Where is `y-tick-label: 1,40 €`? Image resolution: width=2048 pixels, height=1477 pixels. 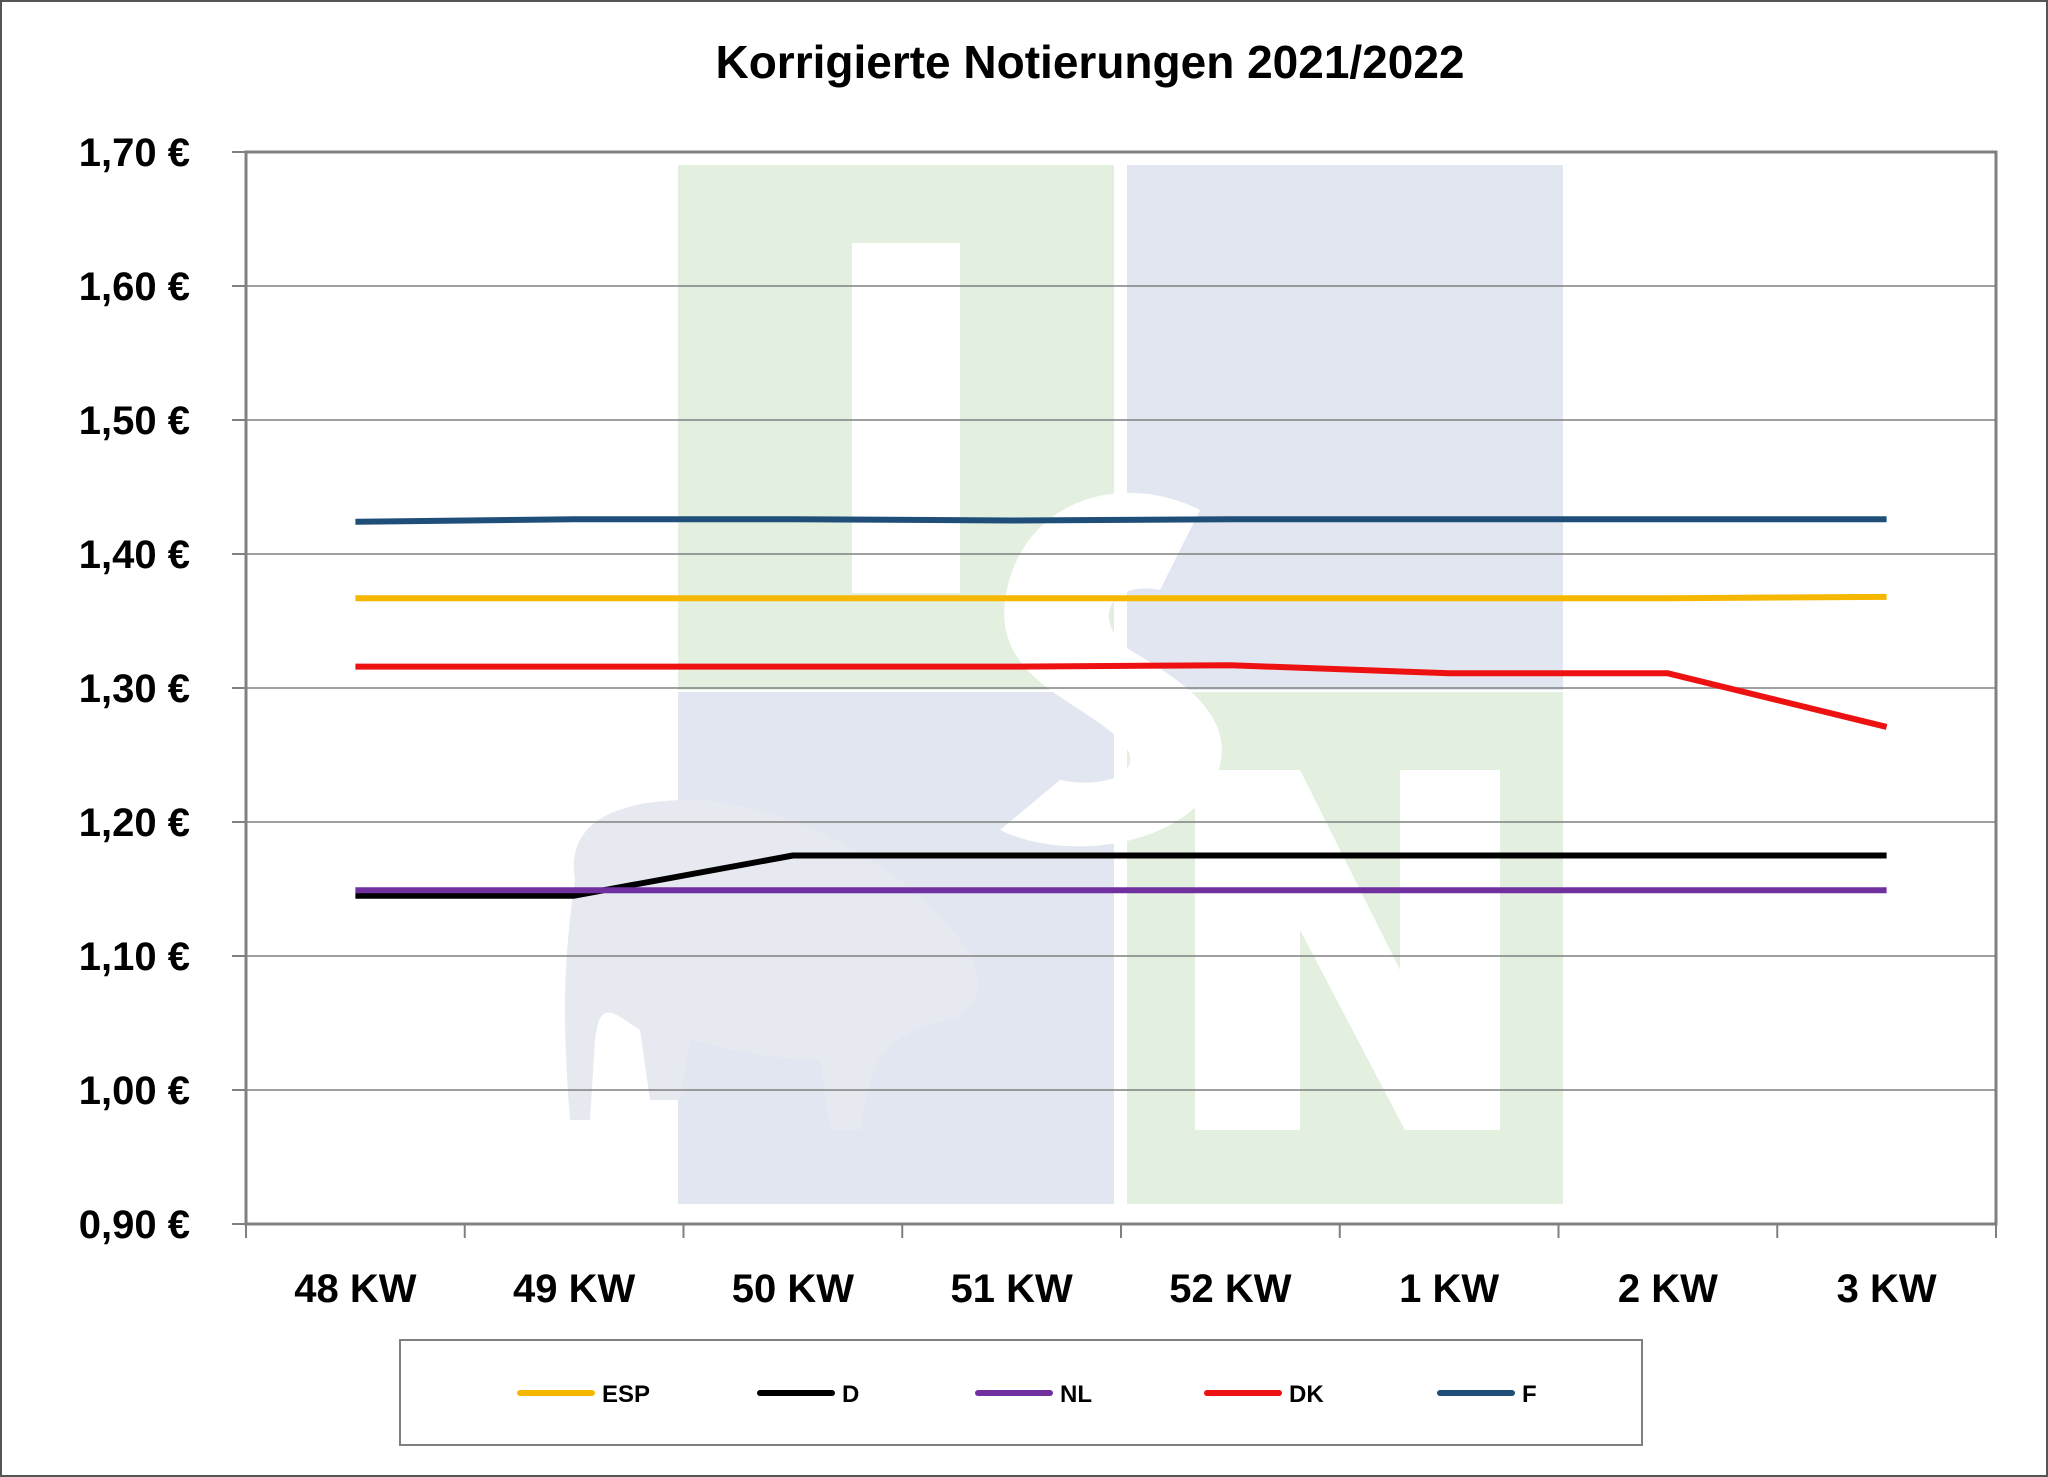
y-tick-label: 1,40 € is located at coordinates (134, 555).